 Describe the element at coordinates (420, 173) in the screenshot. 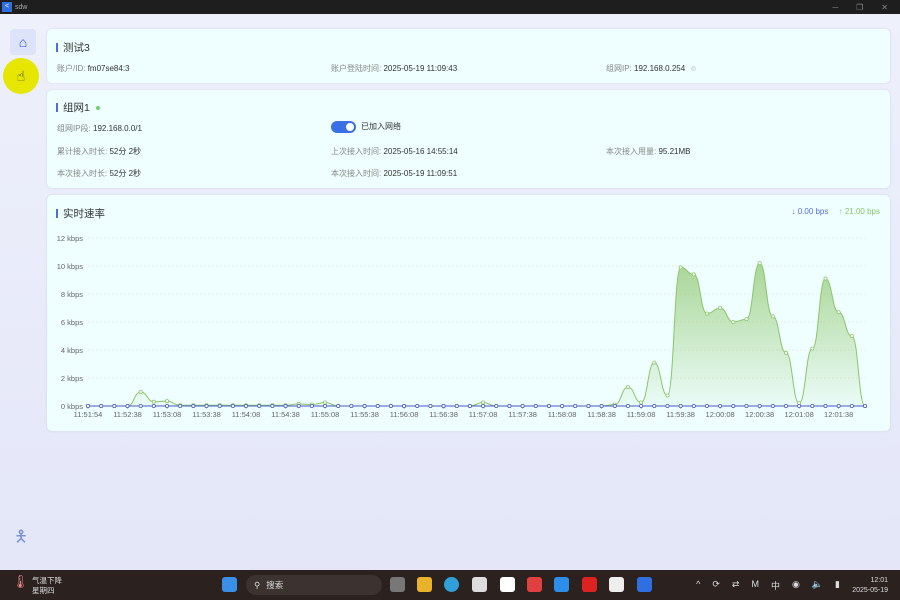

I see `cur-time-value: 2025-05-19 11:09:51` at that location.